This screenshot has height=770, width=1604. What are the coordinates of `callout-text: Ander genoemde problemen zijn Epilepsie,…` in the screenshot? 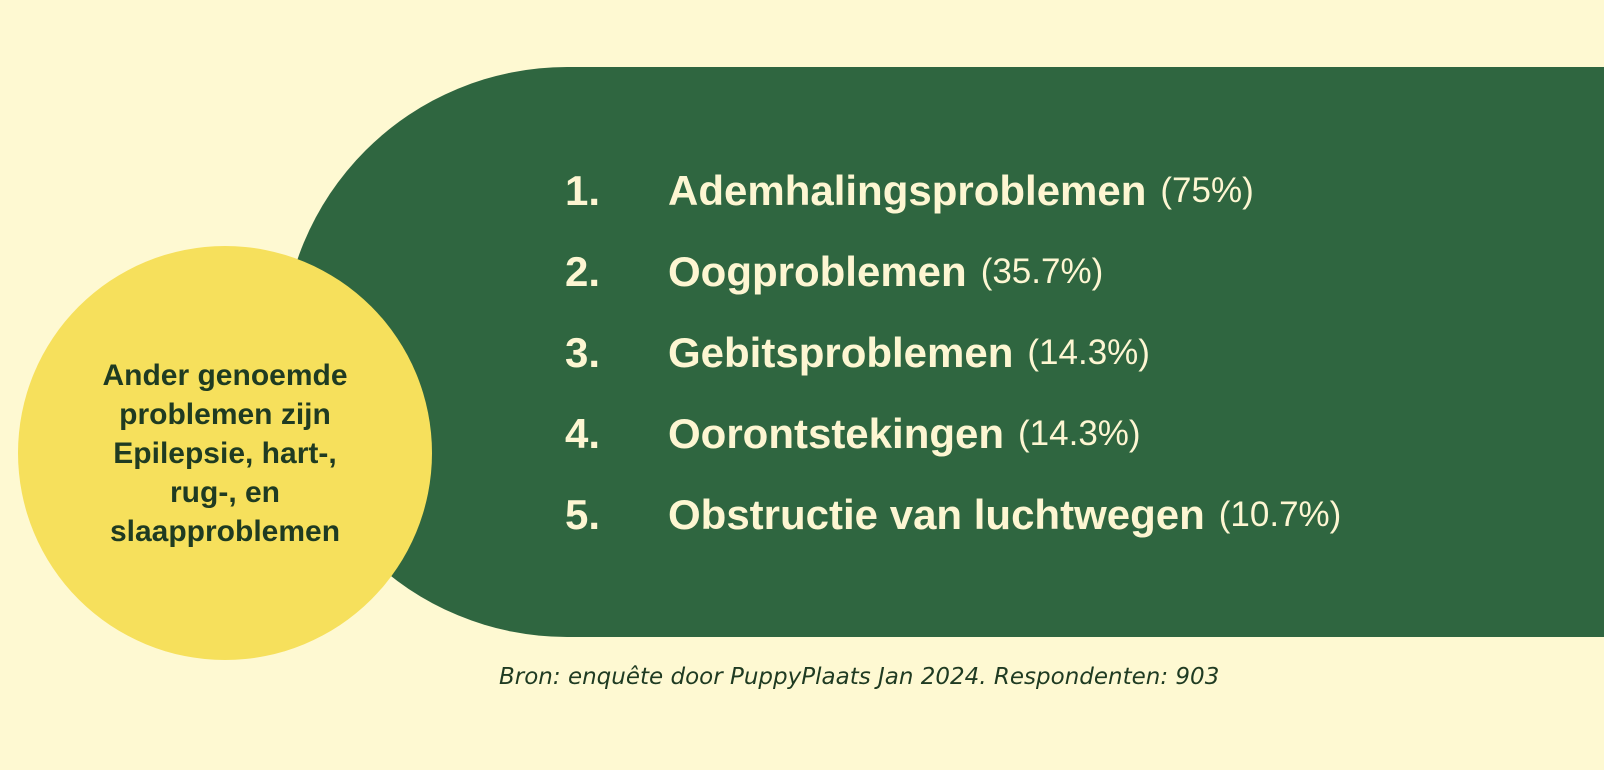 It's located at (225, 453).